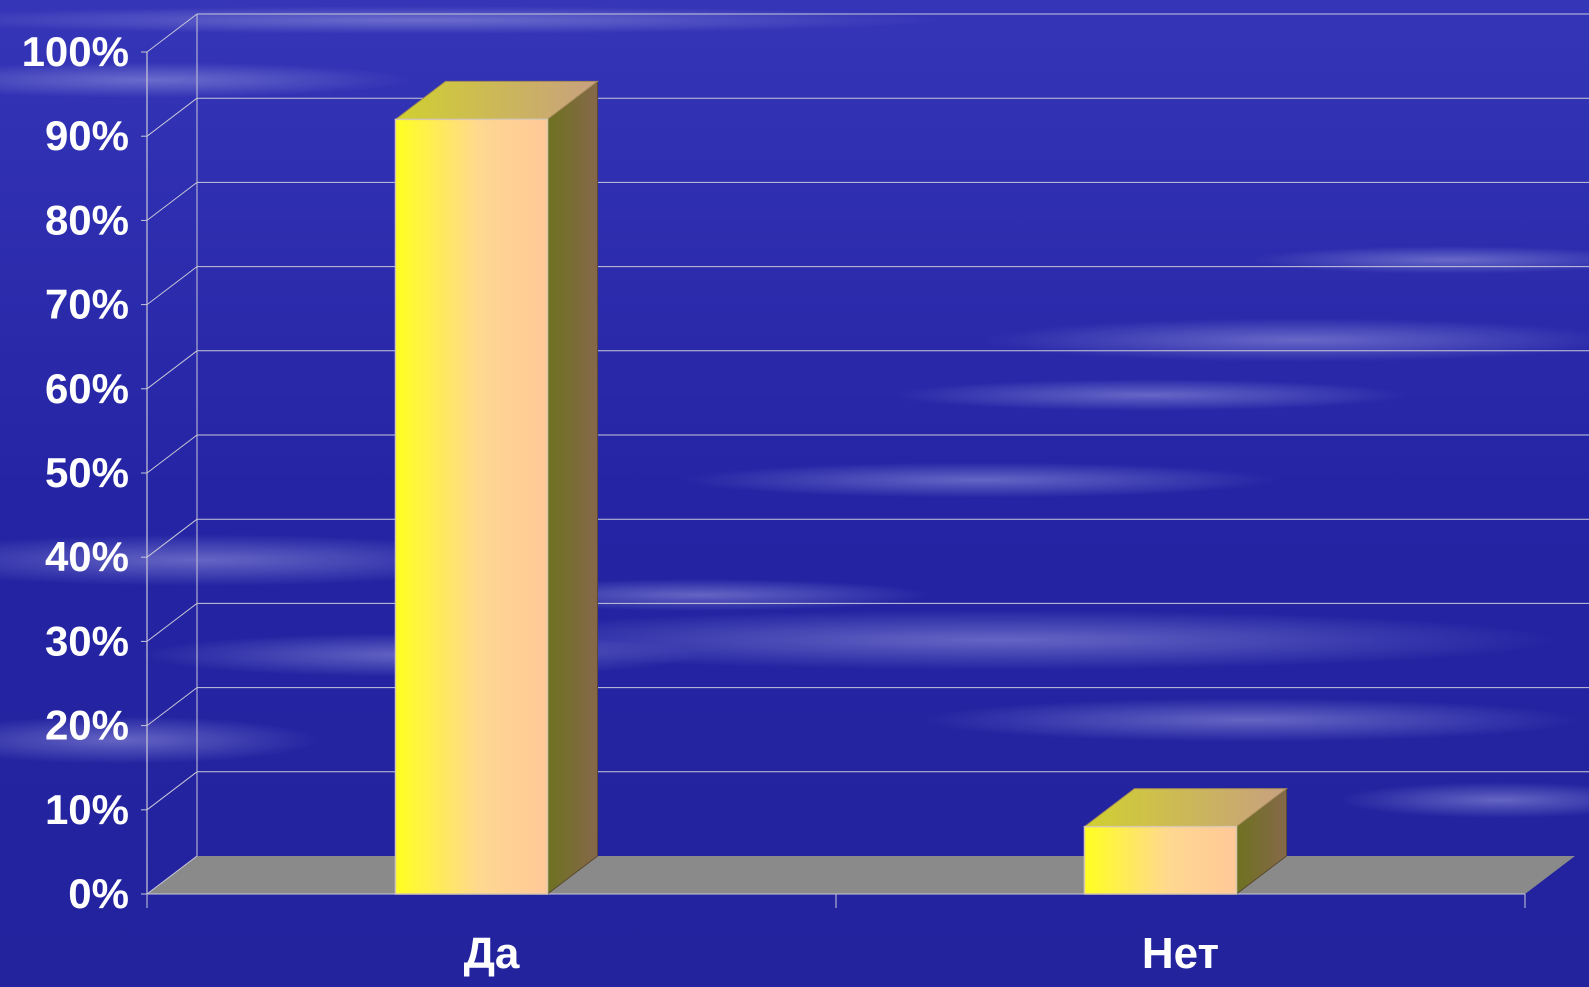  I want to click on floor-plane, so click(861, 875).